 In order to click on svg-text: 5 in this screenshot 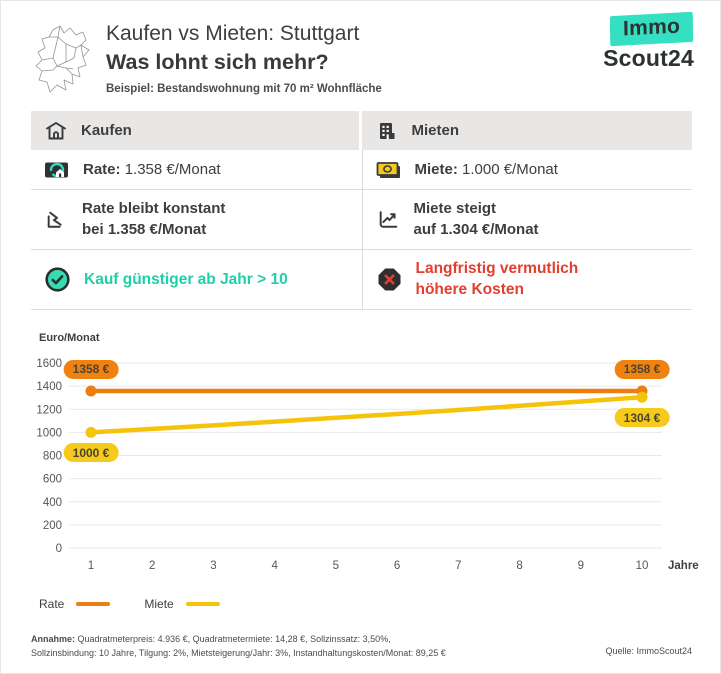, I will do `click(336, 566)`.